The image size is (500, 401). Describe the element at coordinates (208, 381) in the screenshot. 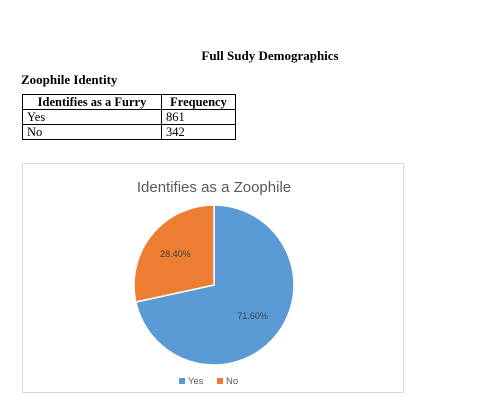

I see `chart-legend: Yes No` at that location.